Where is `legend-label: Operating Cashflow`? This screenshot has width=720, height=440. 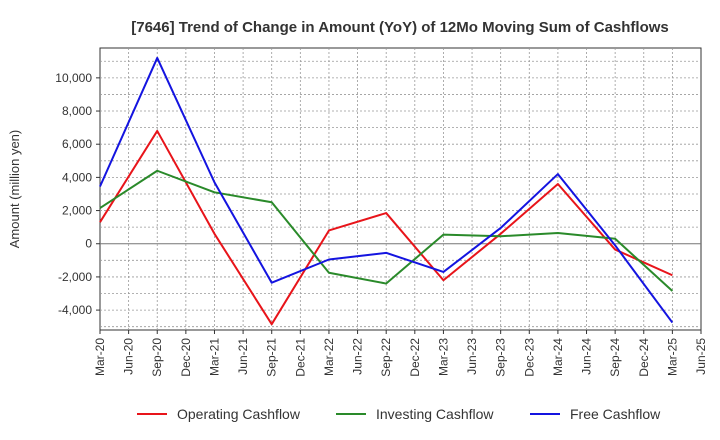 legend-label: Operating Cashflow is located at coordinates (239, 414).